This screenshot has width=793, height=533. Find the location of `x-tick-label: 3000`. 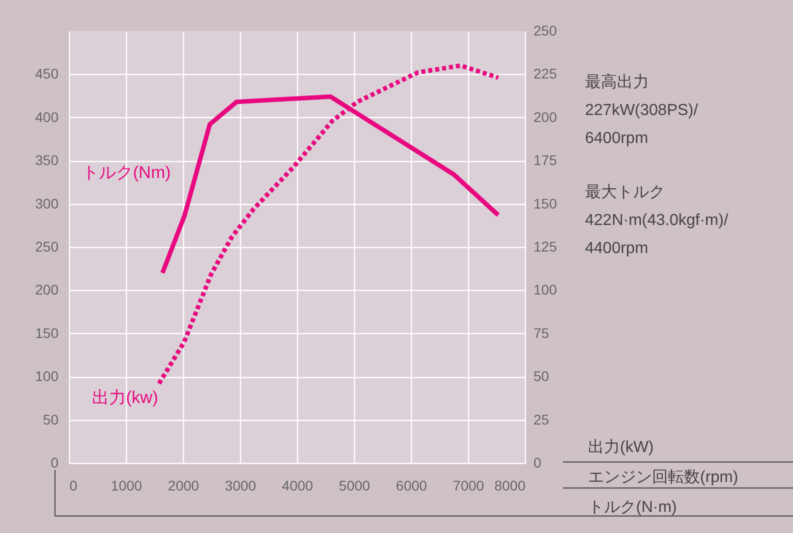

x-tick-label: 3000 is located at coordinates (240, 486).